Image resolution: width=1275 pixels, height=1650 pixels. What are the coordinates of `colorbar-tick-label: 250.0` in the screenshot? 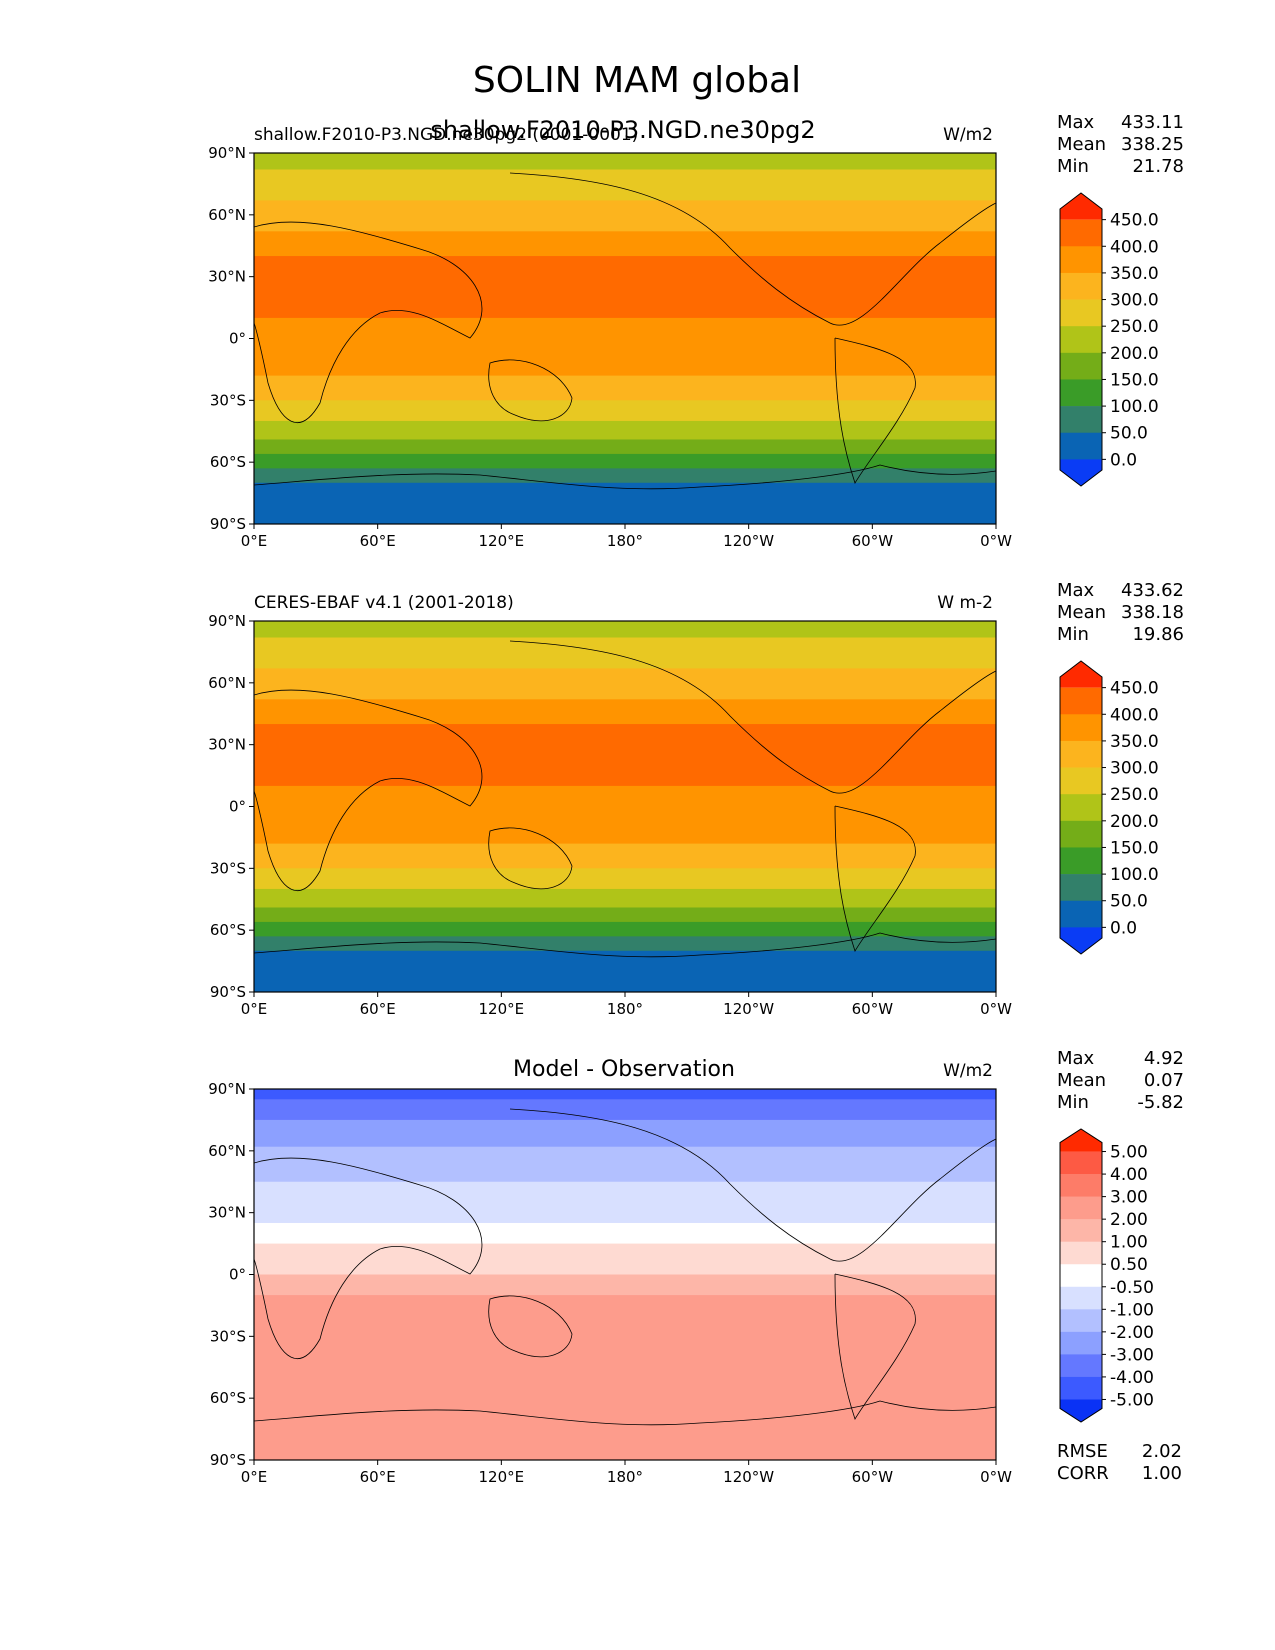 It's located at (1134, 327).